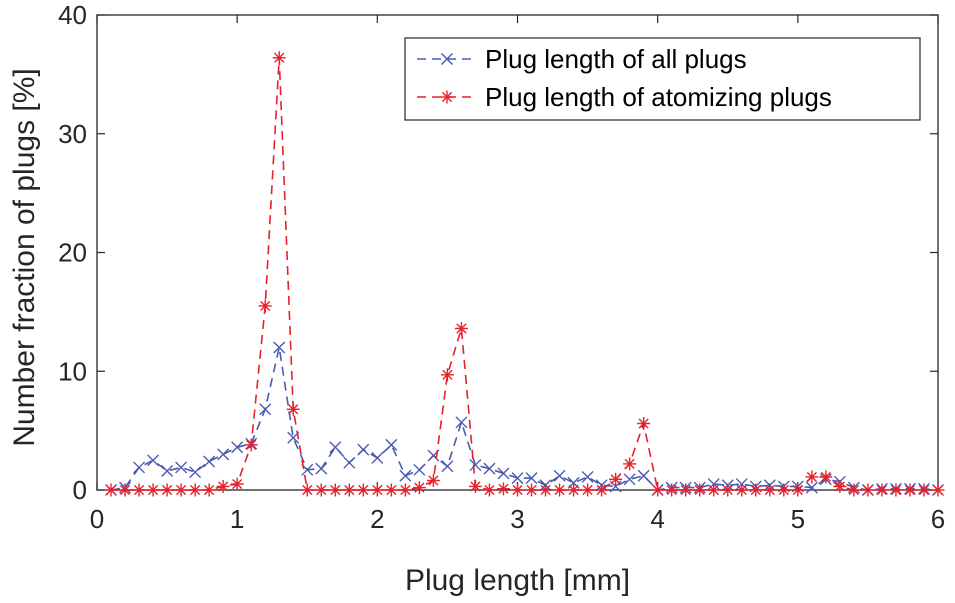  I want to click on legend-item: Plug length of all plugs, so click(582, 59).